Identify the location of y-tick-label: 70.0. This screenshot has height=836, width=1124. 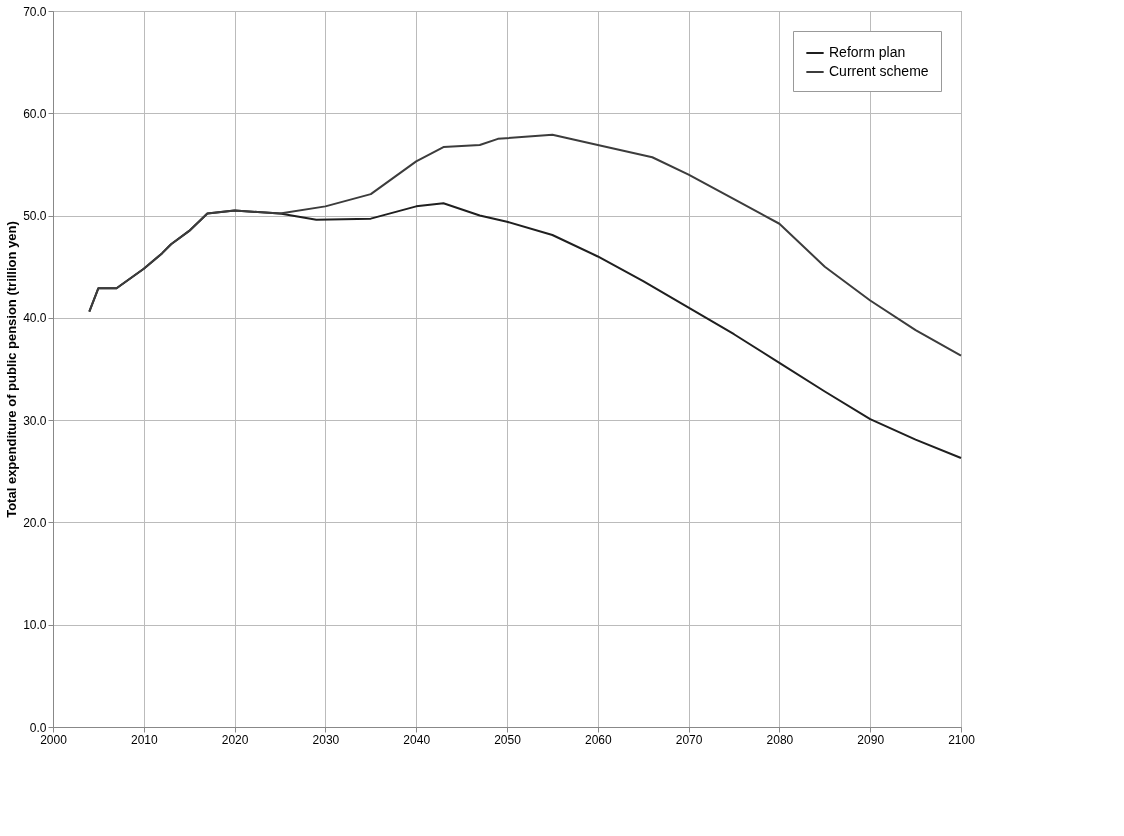
(35, 11).